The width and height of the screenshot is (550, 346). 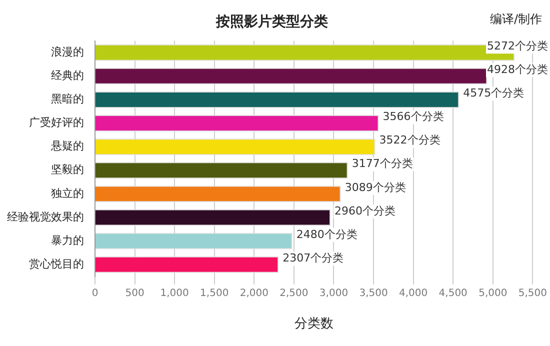 What do you see at coordinates (56, 263) in the screenshot?
I see `y-tick-label: 赏心悦目的` at bounding box center [56, 263].